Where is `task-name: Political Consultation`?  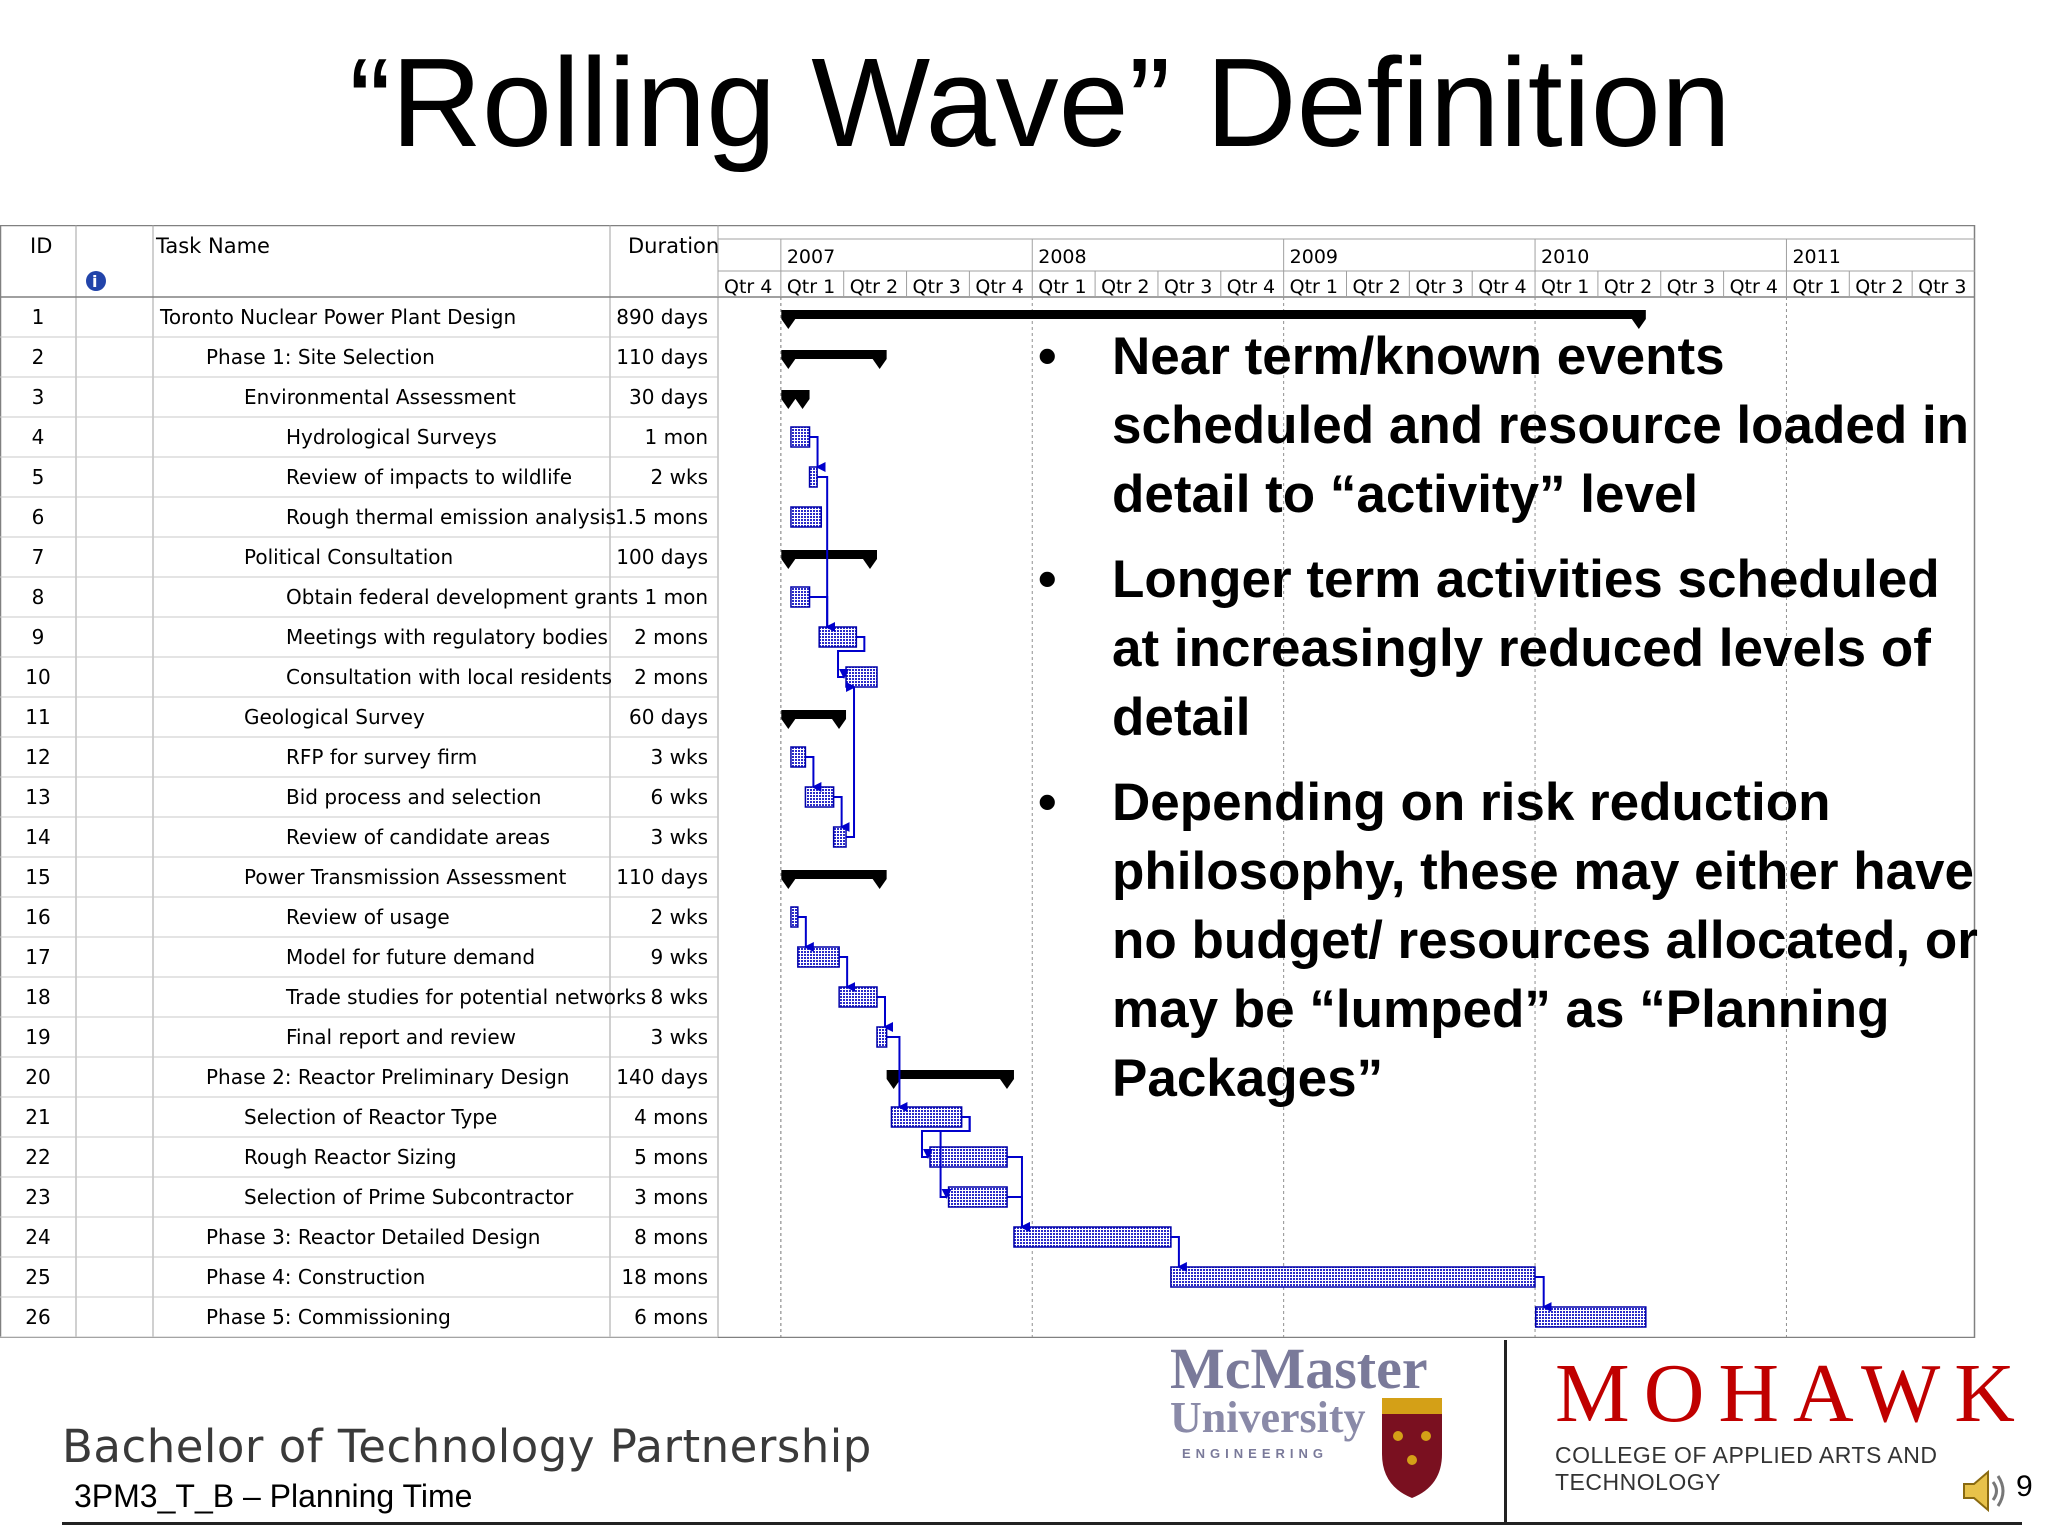
task-name: Political Consultation is located at coordinates (348, 557).